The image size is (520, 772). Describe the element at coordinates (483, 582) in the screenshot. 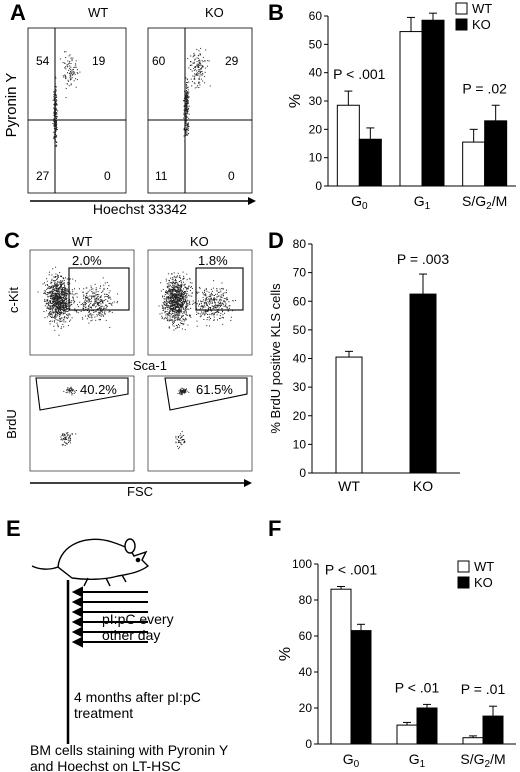

I see `legend-label-ko: KO` at that location.